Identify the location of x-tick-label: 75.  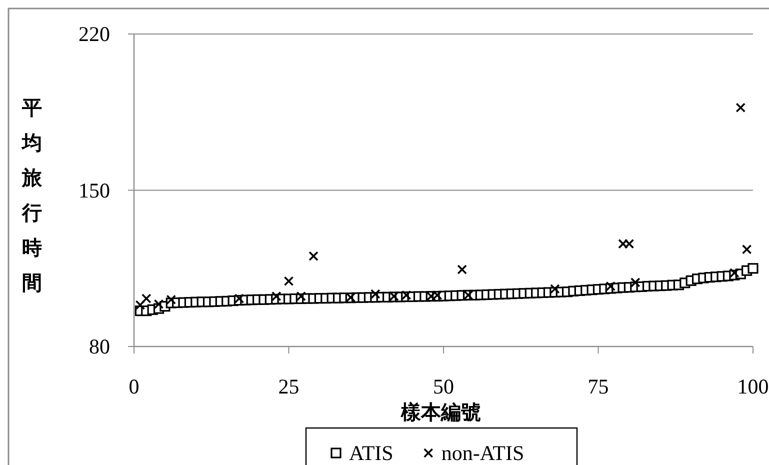
(598, 386).